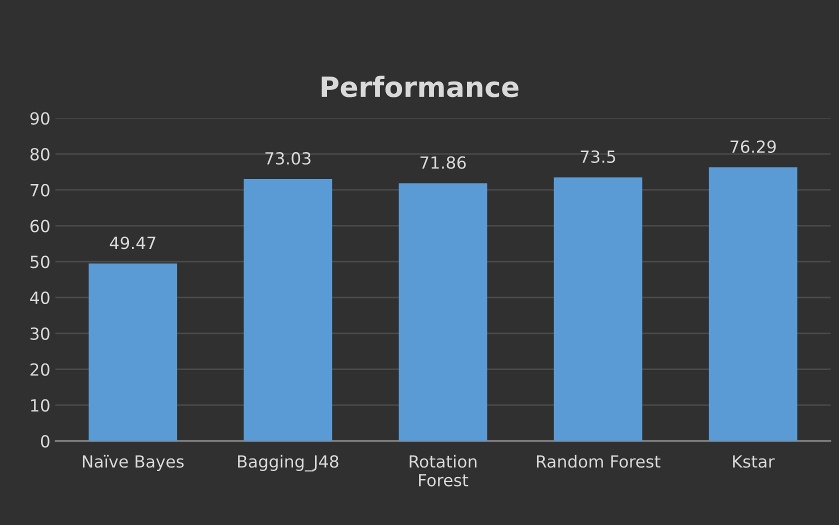 The height and width of the screenshot is (525, 839). Describe the element at coordinates (598, 461) in the screenshot. I see `x-tick-label: Random Forest` at that location.